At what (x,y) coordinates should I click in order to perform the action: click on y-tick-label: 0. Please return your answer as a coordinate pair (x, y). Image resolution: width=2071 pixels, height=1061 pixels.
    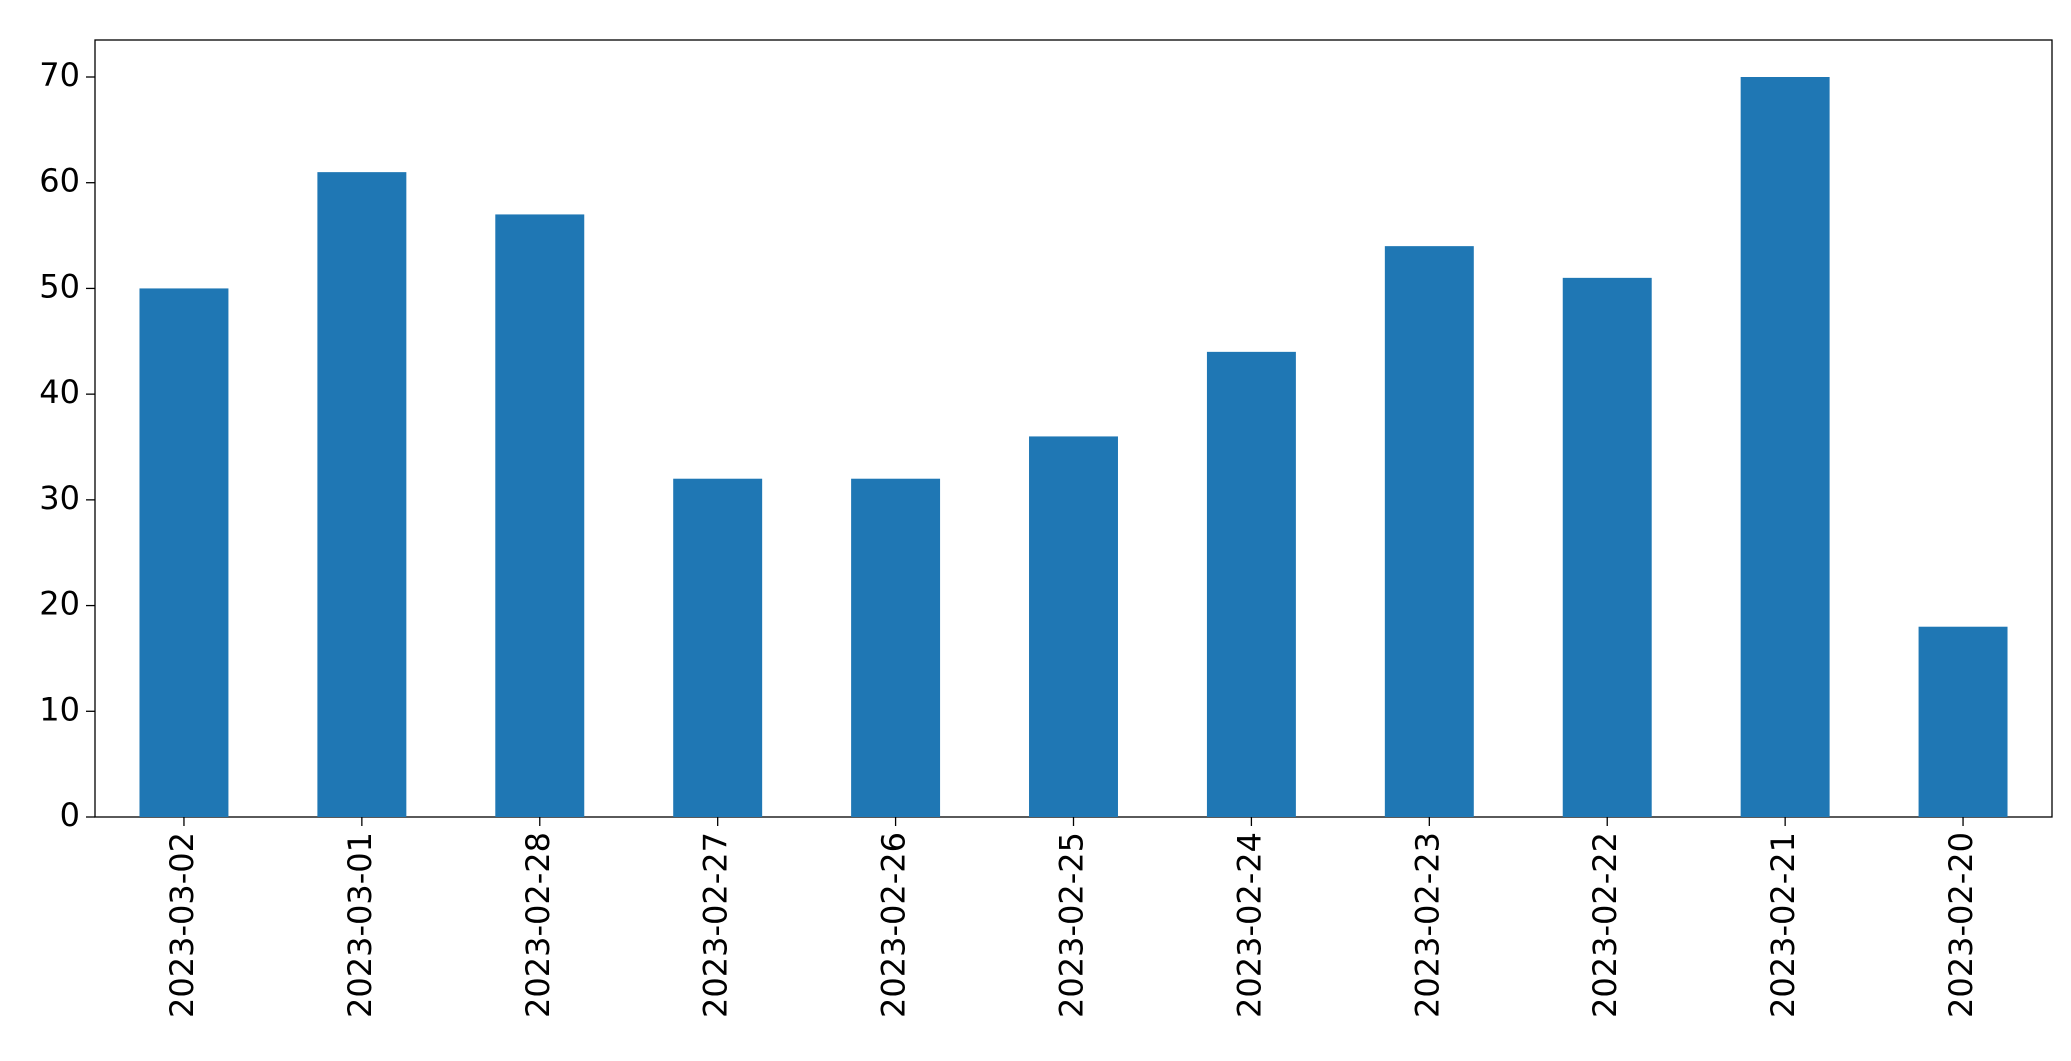
    Looking at the image, I should click on (70, 815).